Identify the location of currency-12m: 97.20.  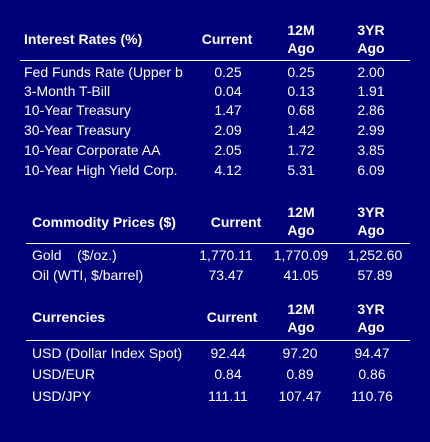
(300, 353).